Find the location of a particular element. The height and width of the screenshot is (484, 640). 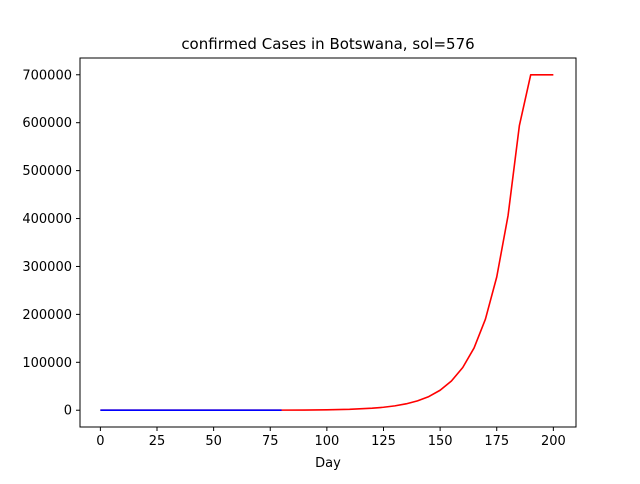

x-tick-label: 25 is located at coordinates (157, 441).